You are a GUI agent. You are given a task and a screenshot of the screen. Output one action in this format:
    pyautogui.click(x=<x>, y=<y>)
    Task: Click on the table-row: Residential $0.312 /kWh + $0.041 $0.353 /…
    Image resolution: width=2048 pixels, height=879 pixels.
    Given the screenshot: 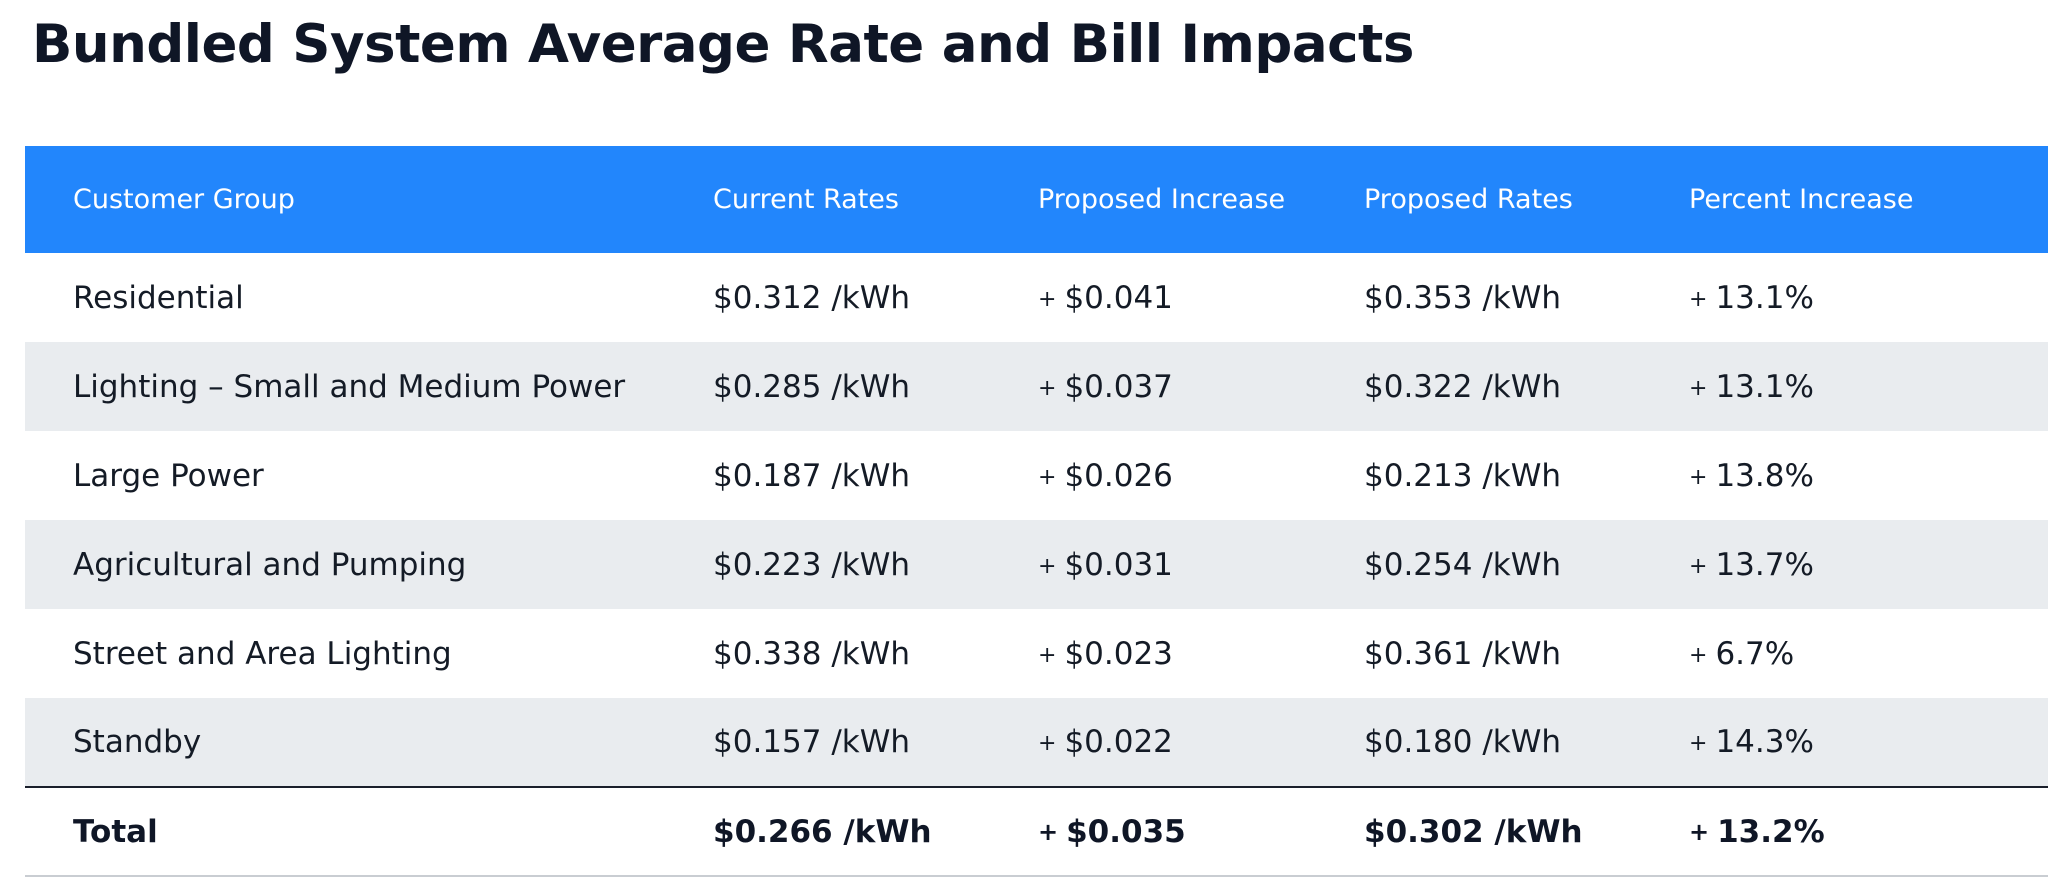 What is the action you would take?
    pyautogui.click(x=1036, y=297)
    